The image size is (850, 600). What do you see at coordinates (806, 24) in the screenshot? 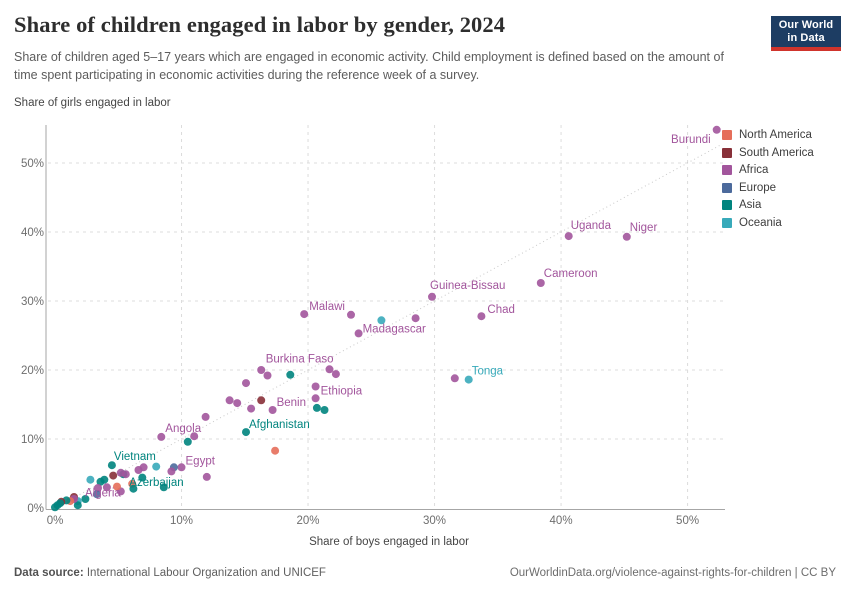
I see `owid-logo-line1: Our World` at bounding box center [806, 24].